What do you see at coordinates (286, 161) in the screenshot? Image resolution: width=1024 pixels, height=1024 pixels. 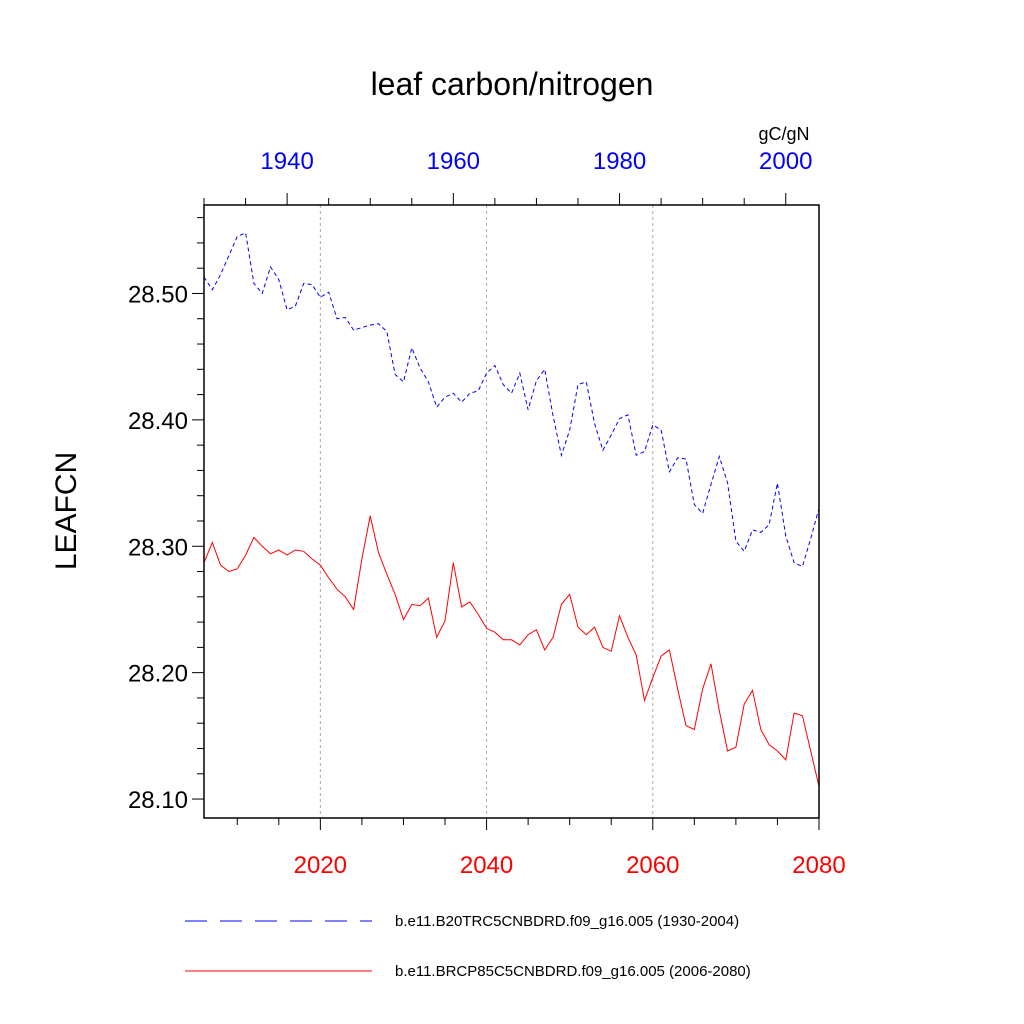 I see `x-top-tick-label: 1940` at bounding box center [286, 161].